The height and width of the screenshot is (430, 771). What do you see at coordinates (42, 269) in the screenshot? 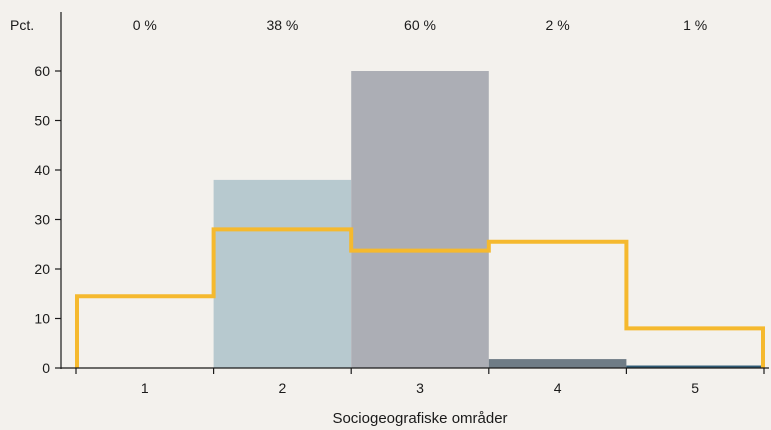
I see `y-tick-label-20: 20` at bounding box center [42, 269].